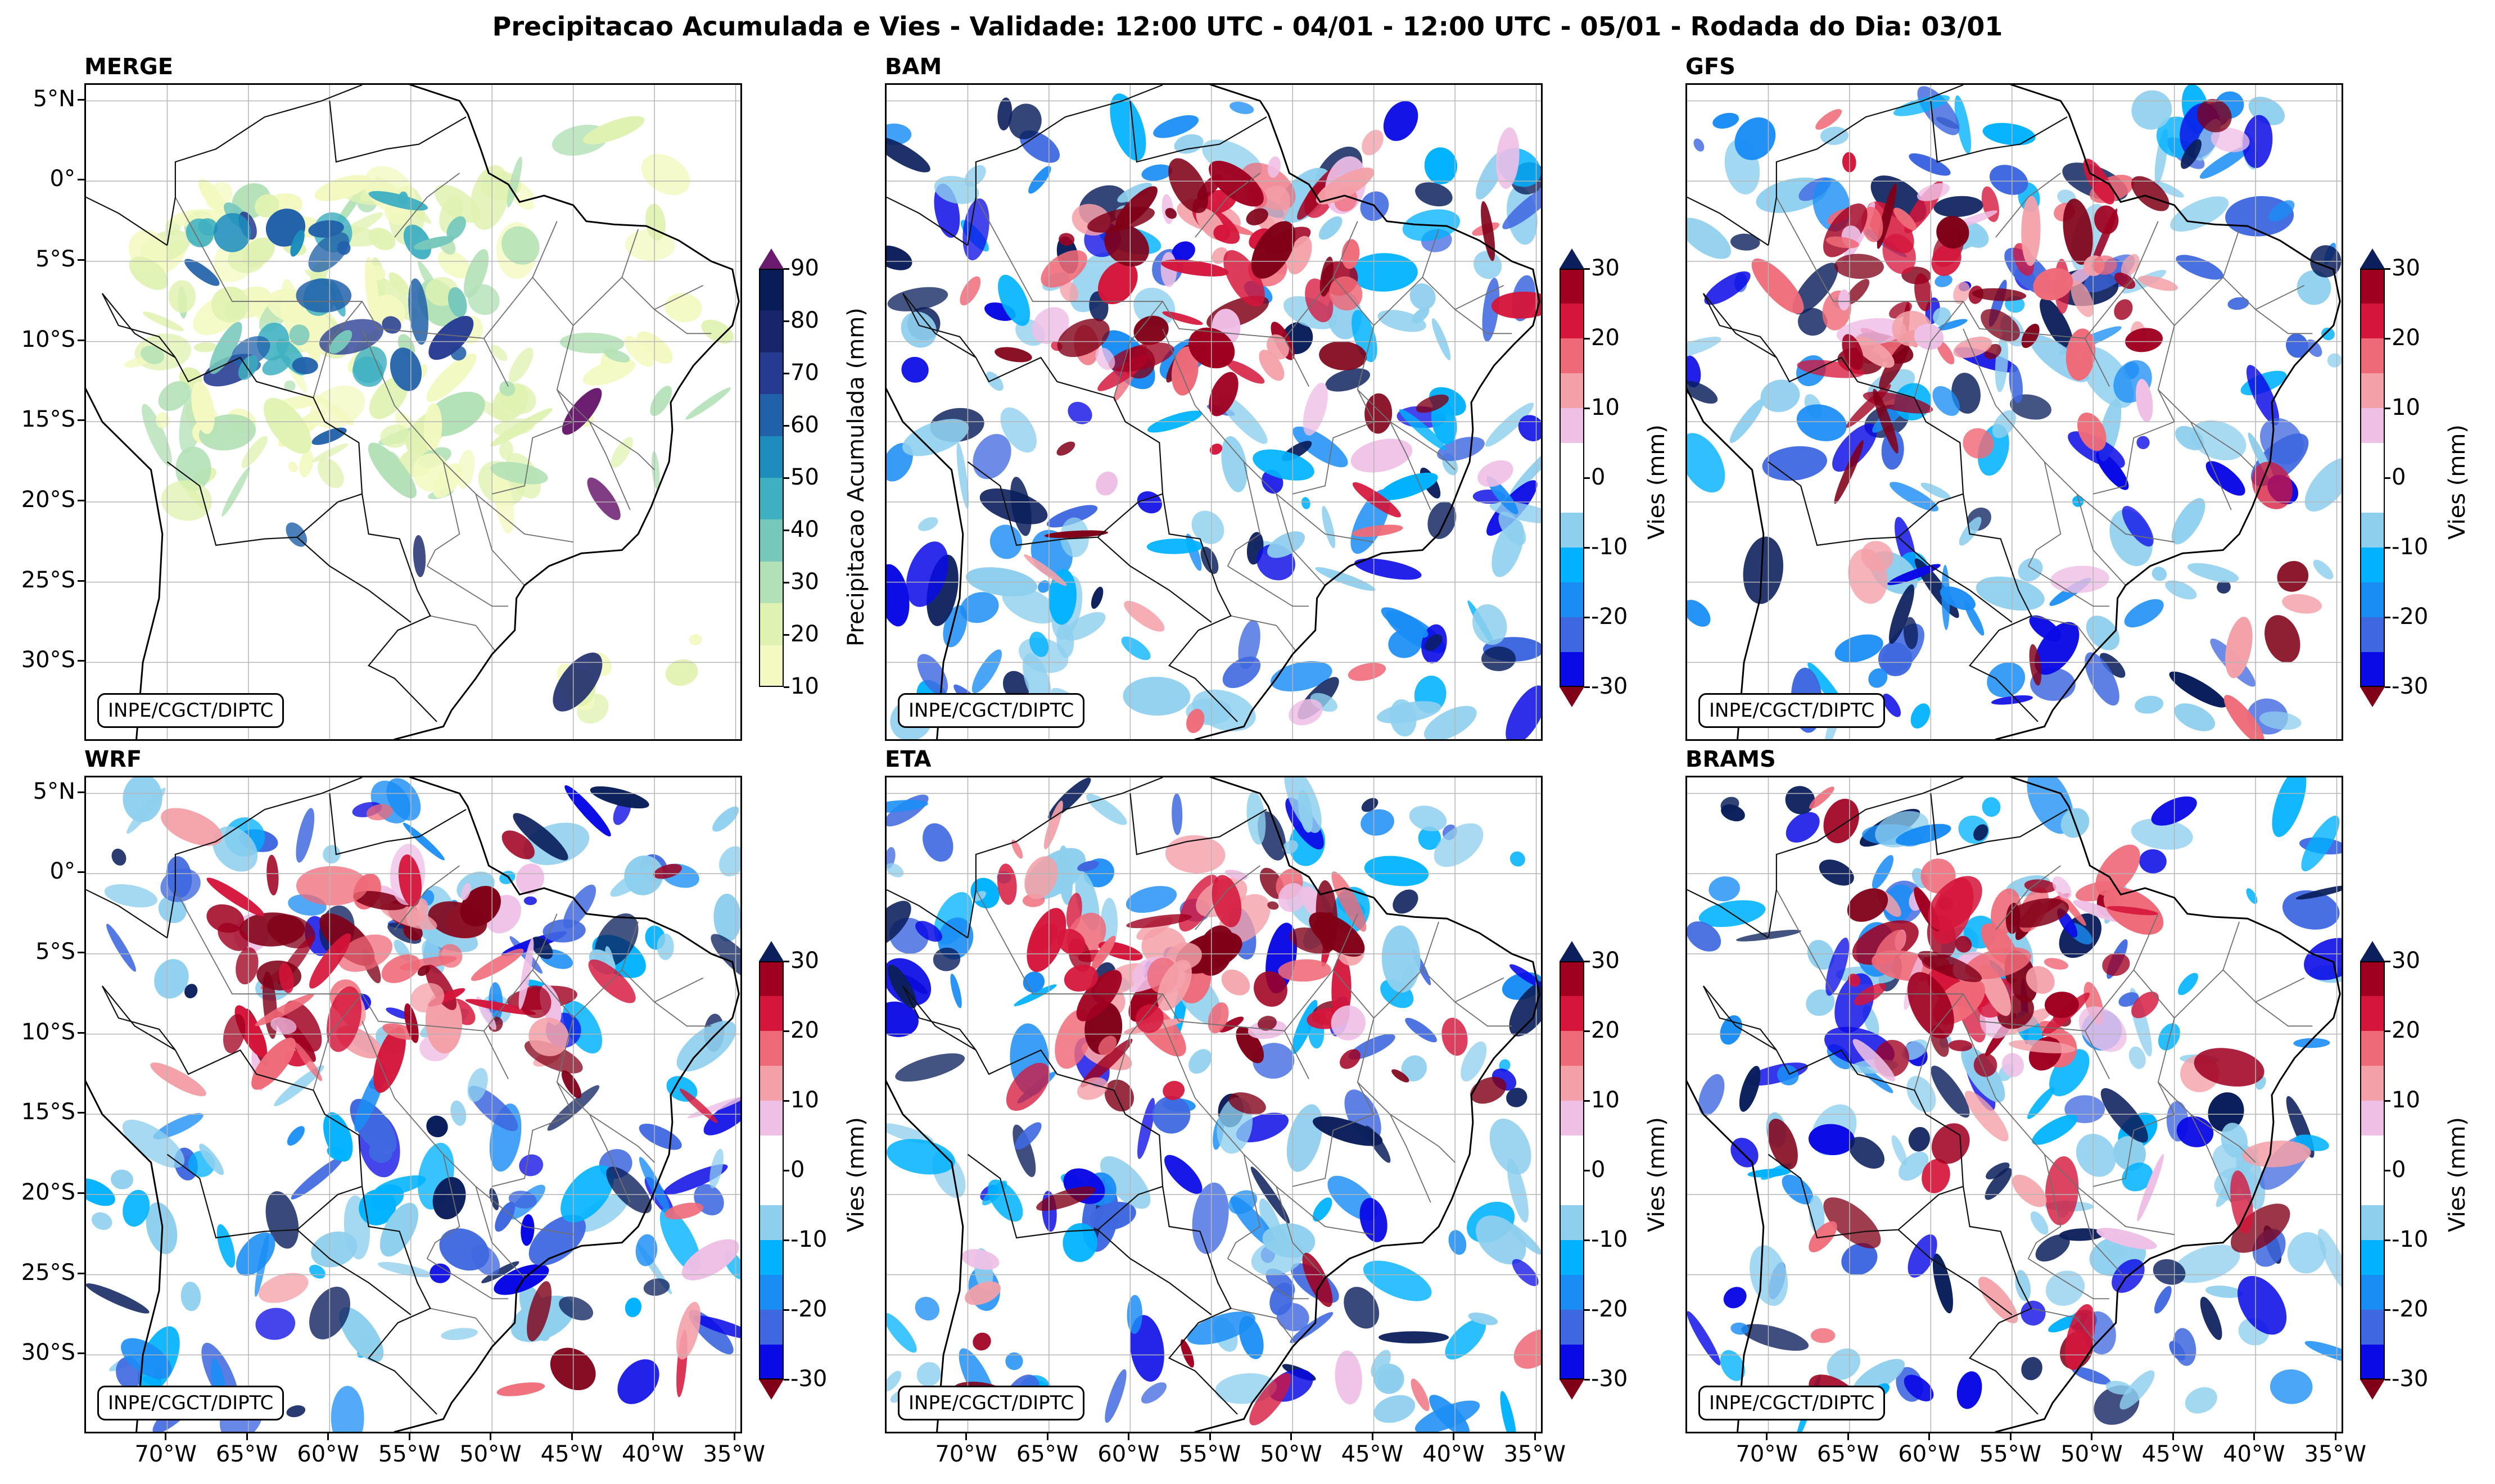 This screenshot has height=1484, width=2495. Describe the element at coordinates (2014, 1104) in the screenshot. I see `map-panel-brams: INPE/CGCT/DIPTC` at that location.